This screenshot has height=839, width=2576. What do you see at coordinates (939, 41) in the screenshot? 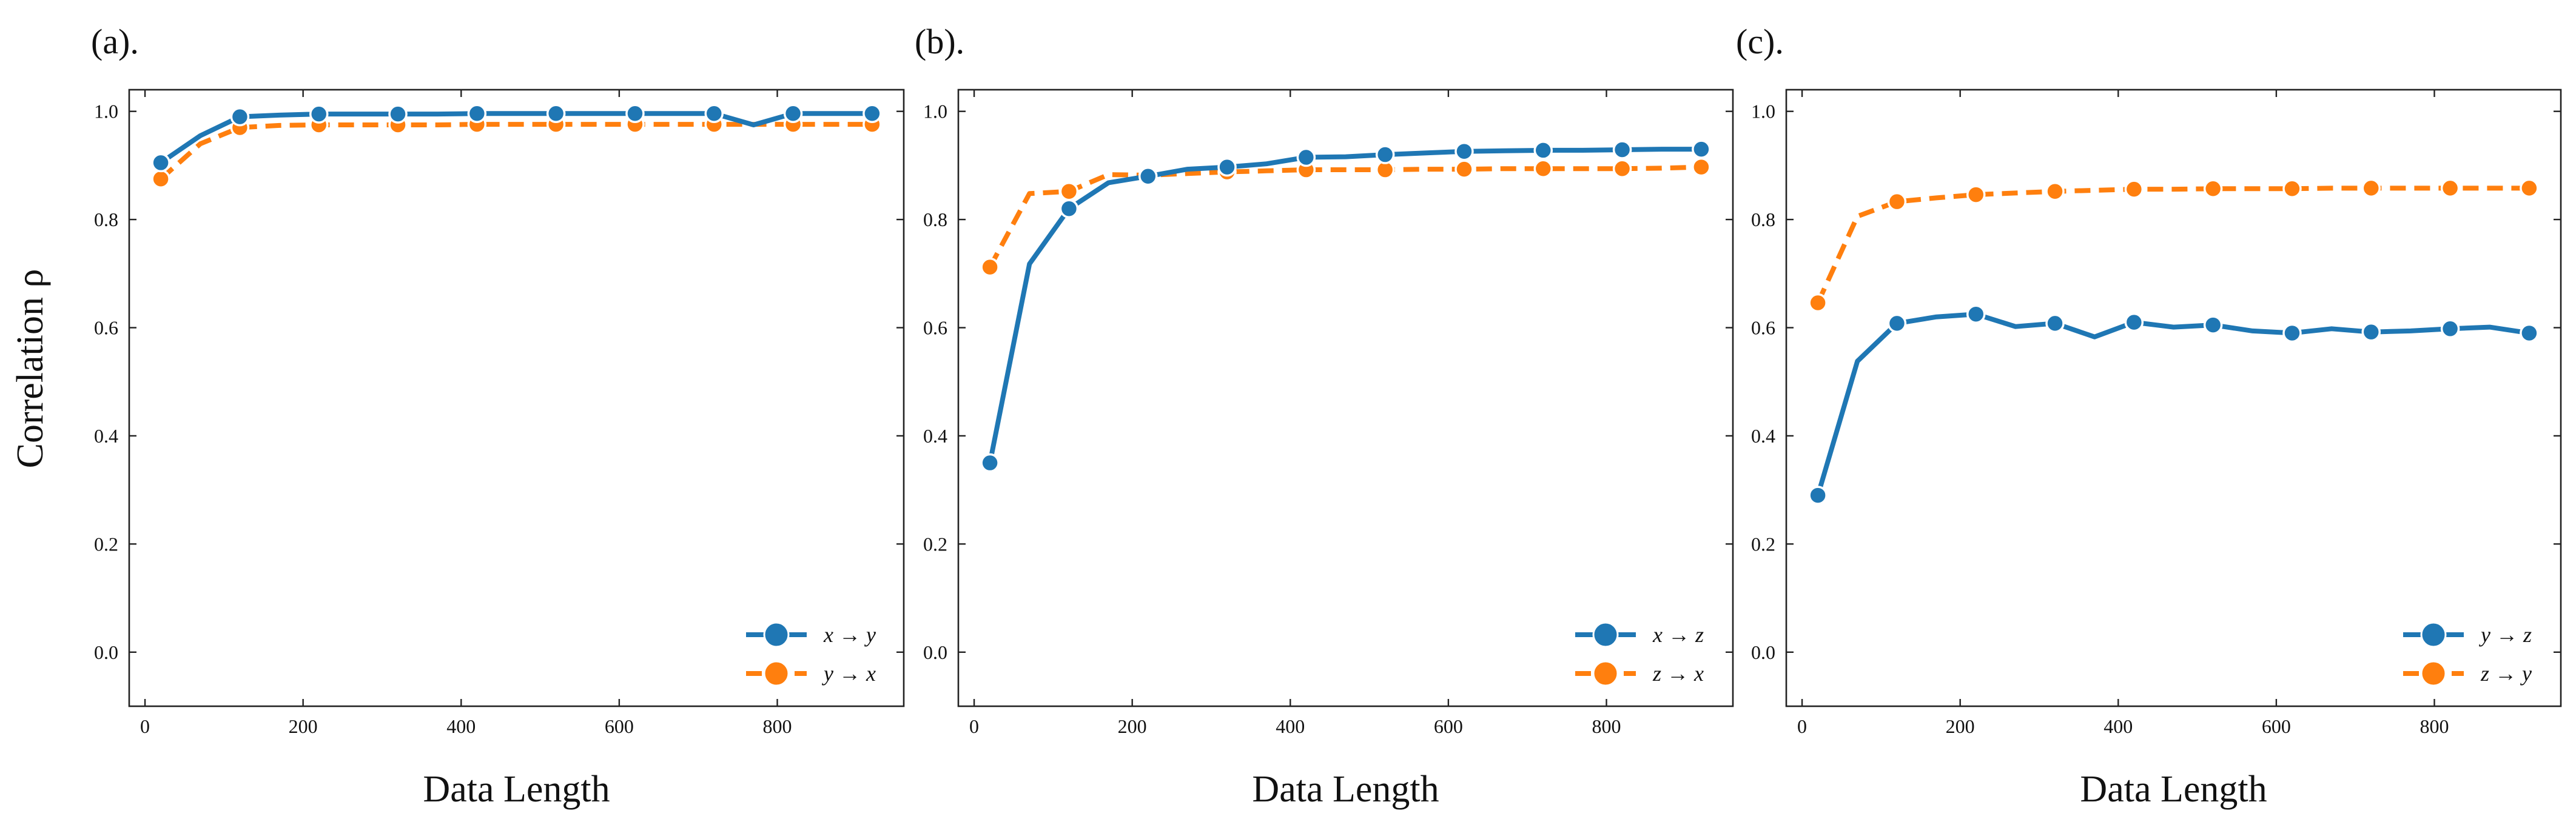
I see `panel-label: (b).` at bounding box center [939, 41].